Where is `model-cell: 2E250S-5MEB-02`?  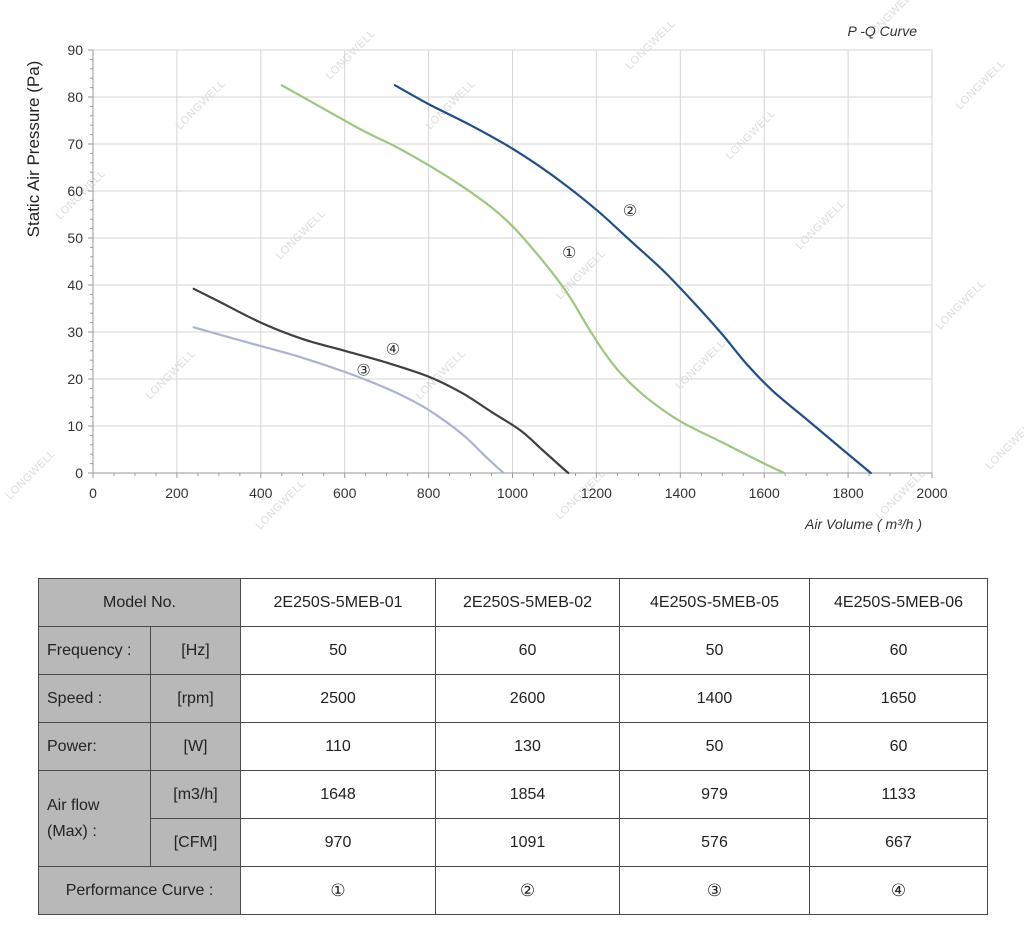 model-cell: 2E250S-5MEB-02 is located at coordinates (528, 602).